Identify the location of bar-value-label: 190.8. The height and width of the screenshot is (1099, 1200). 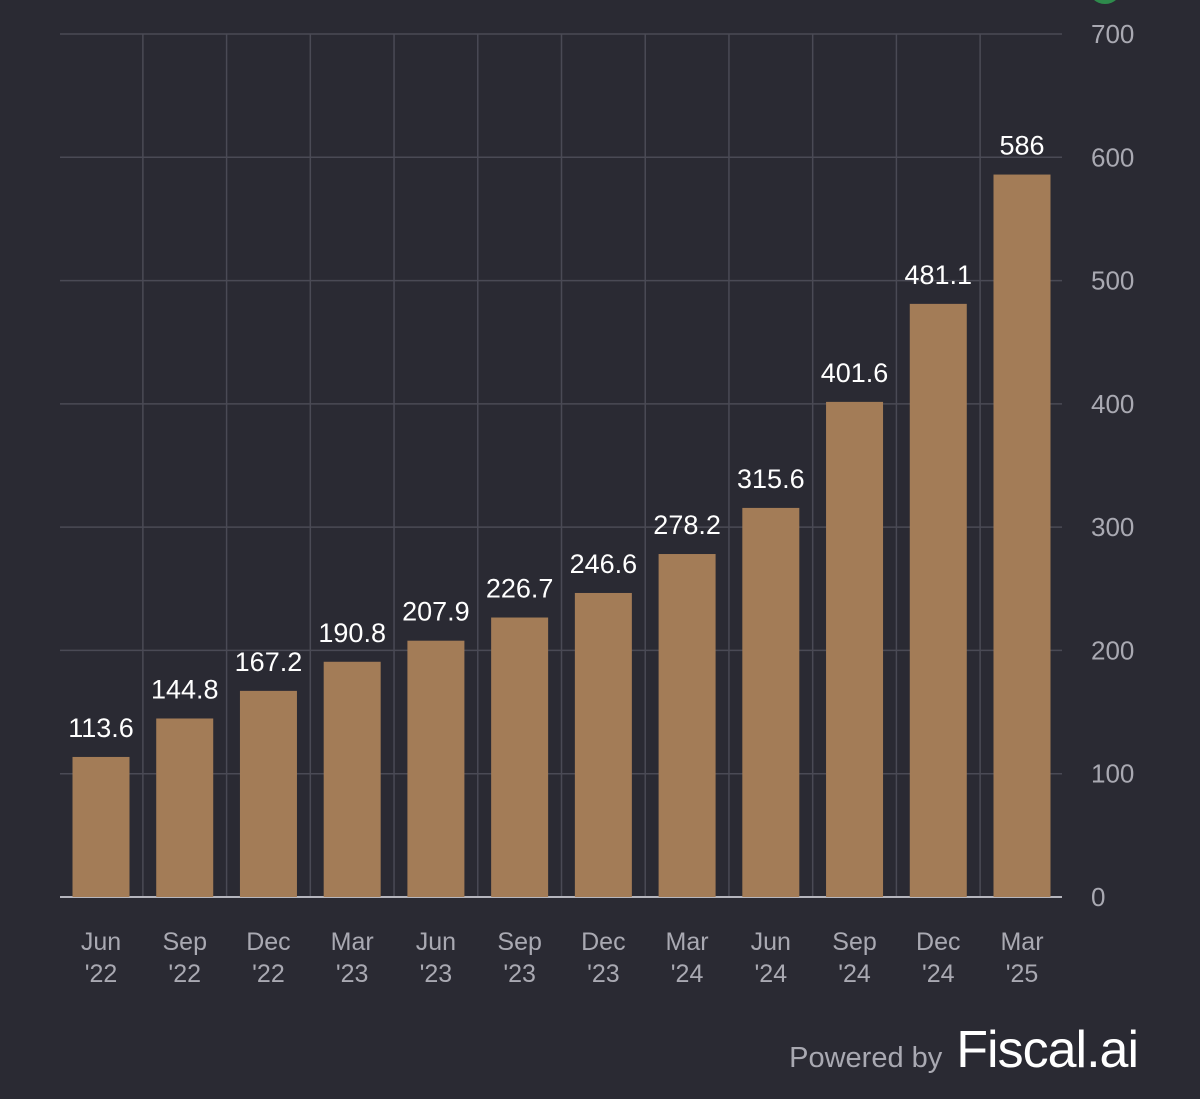
(352, 633).